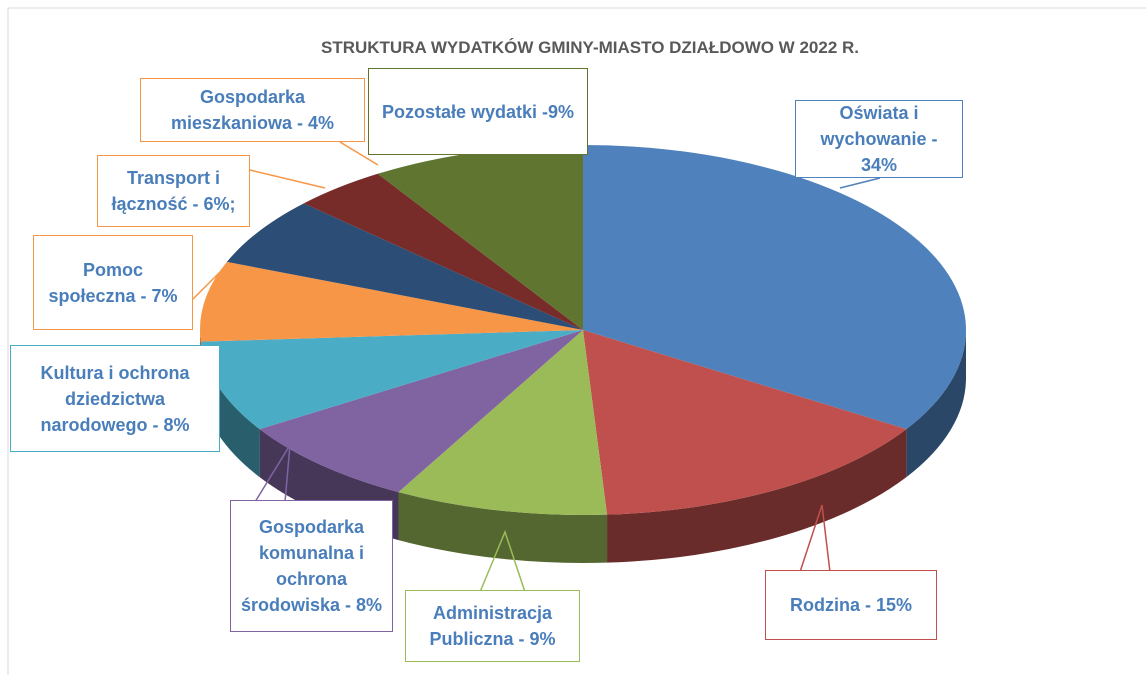  I want to click on data-label: Oświata i wychowanie - 34%, so click(879, 139).